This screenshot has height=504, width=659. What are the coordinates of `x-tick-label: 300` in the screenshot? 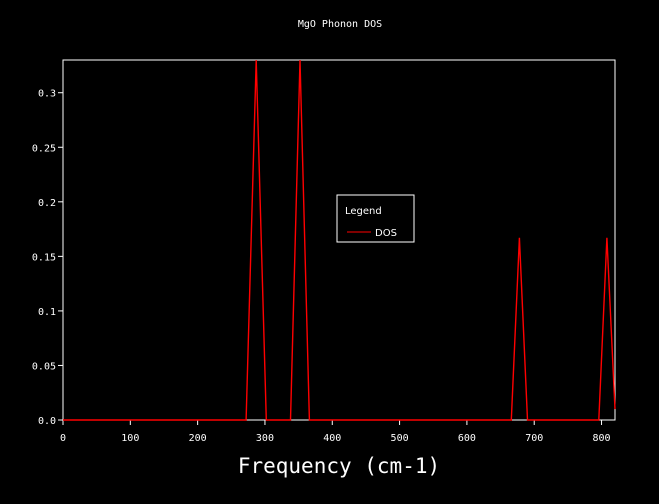 It's located at (265, 438).